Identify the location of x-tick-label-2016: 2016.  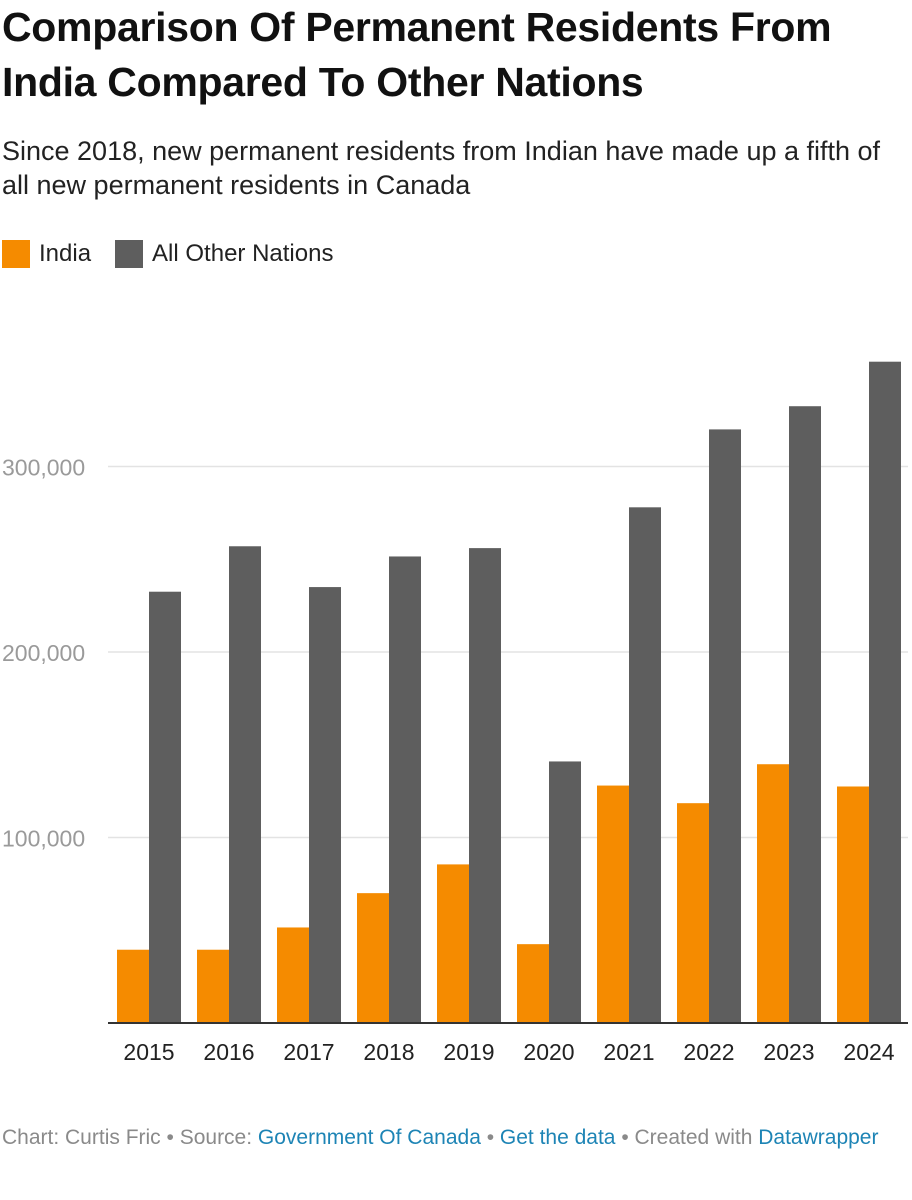
(228, 1052).